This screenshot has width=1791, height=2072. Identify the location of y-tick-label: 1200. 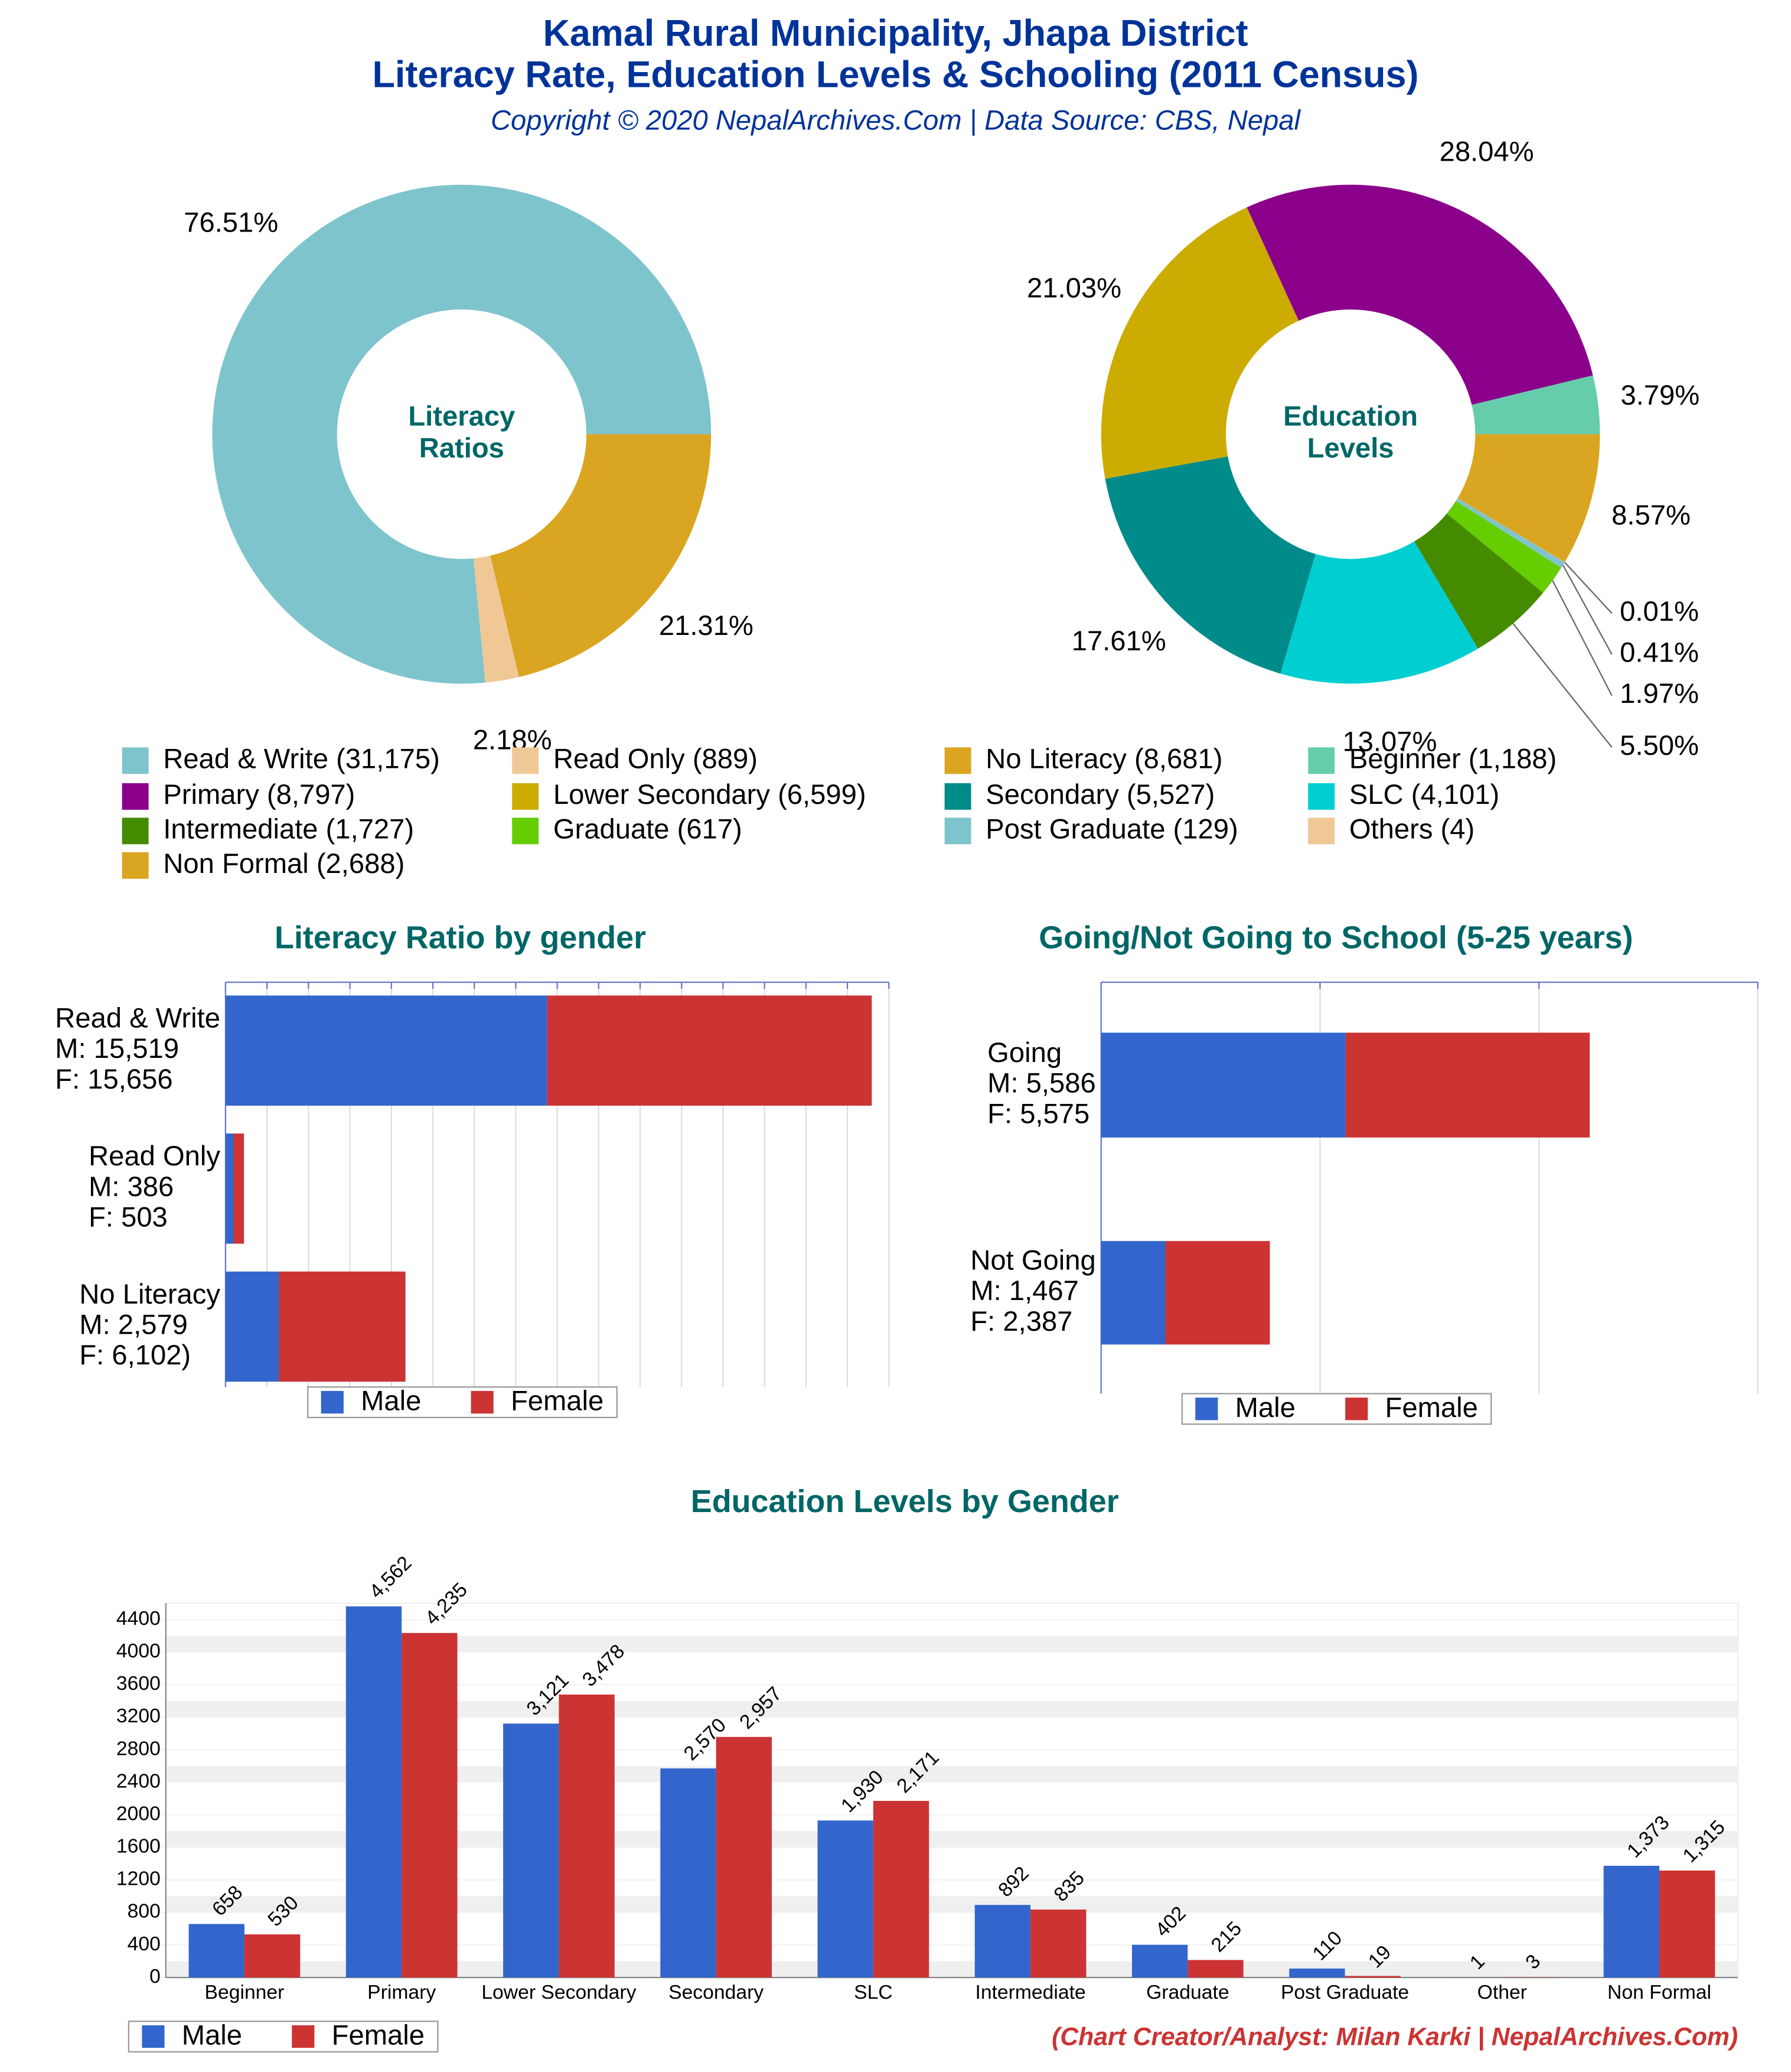
(138, 1879).